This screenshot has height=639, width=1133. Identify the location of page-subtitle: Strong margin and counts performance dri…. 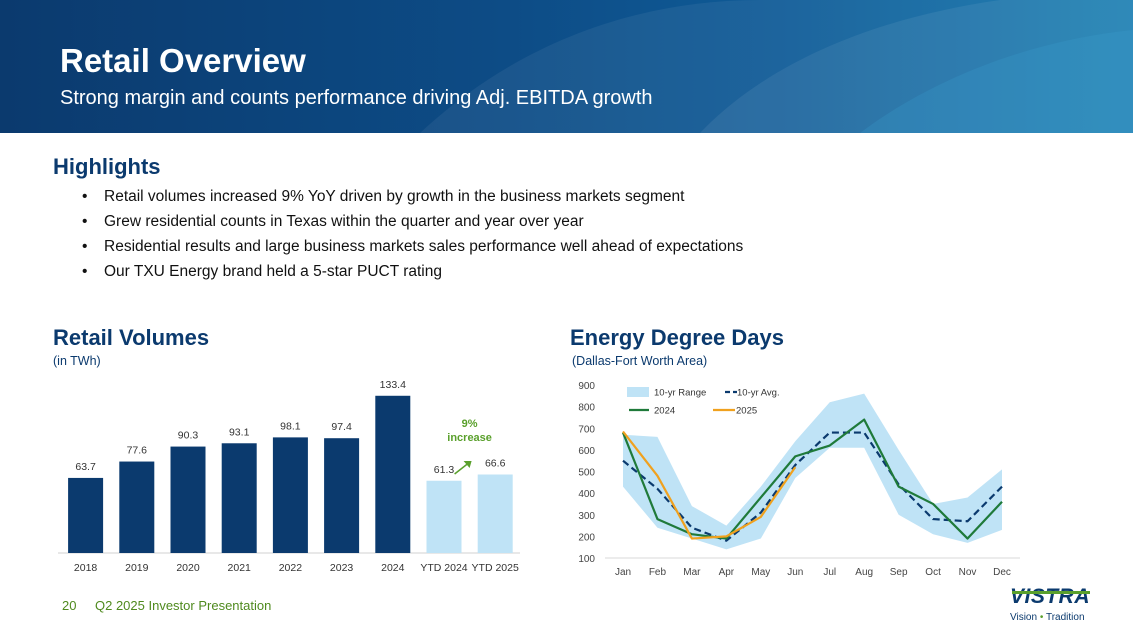
(356, 98).